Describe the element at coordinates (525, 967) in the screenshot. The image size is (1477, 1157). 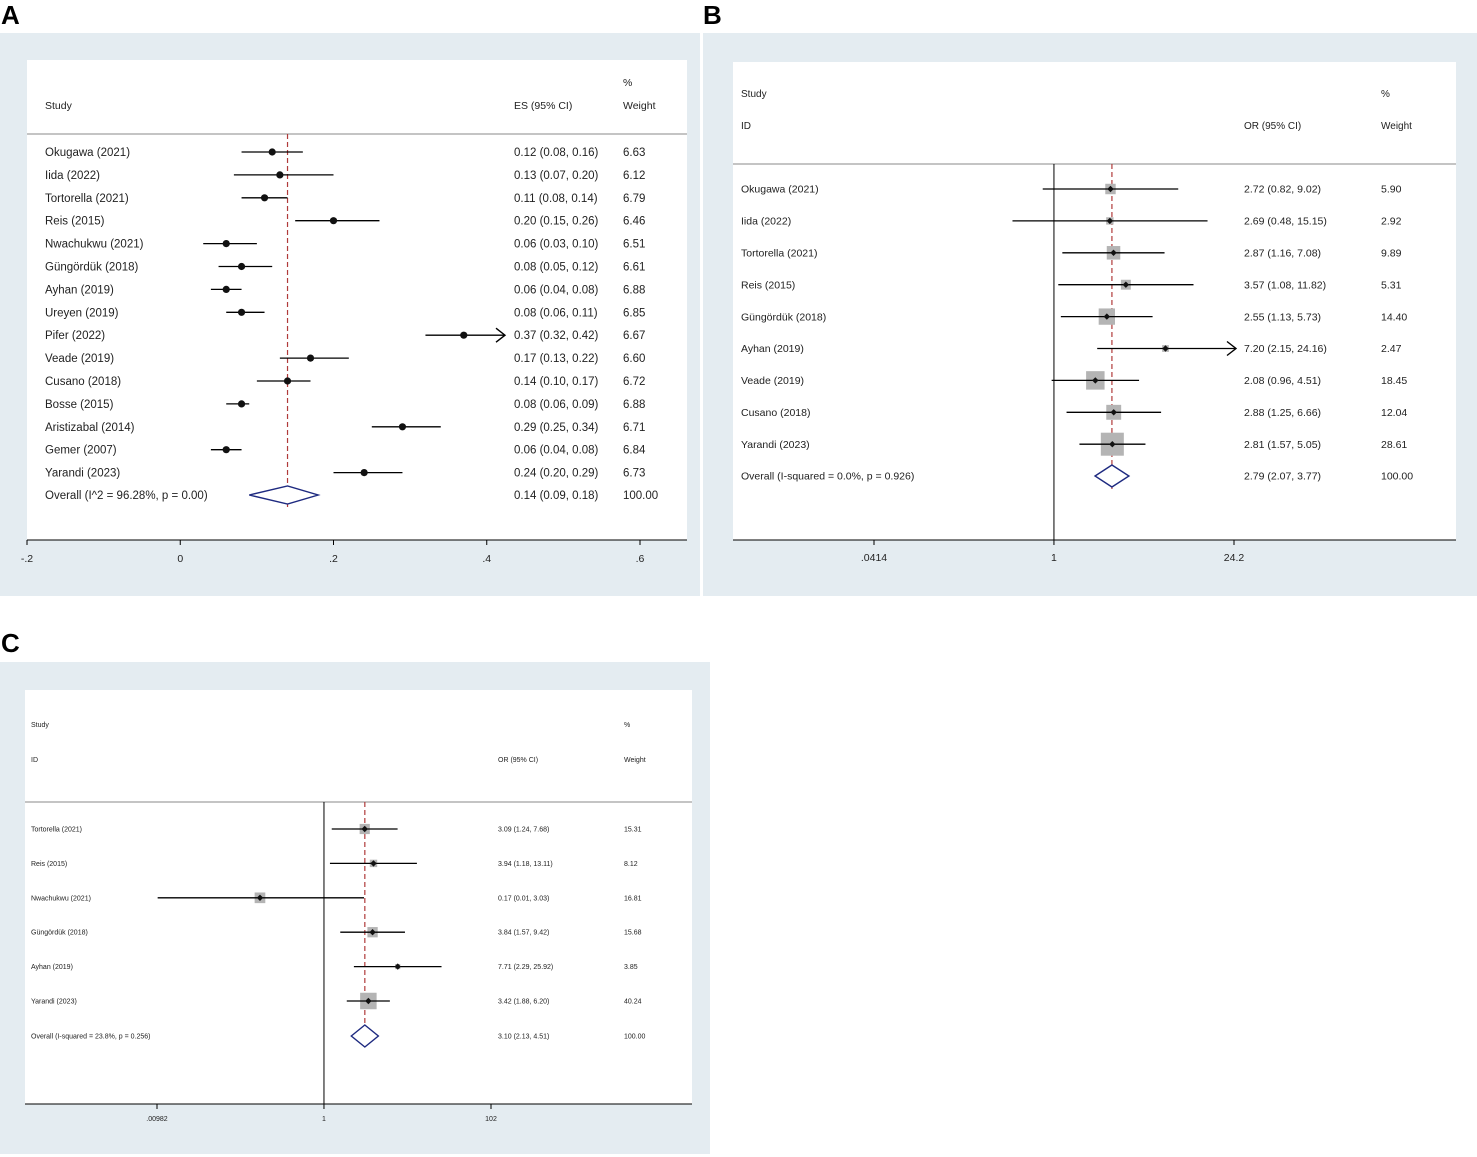
I see `panel-c-study-ci: 7.71 (2.29, 25.92)` at that location.